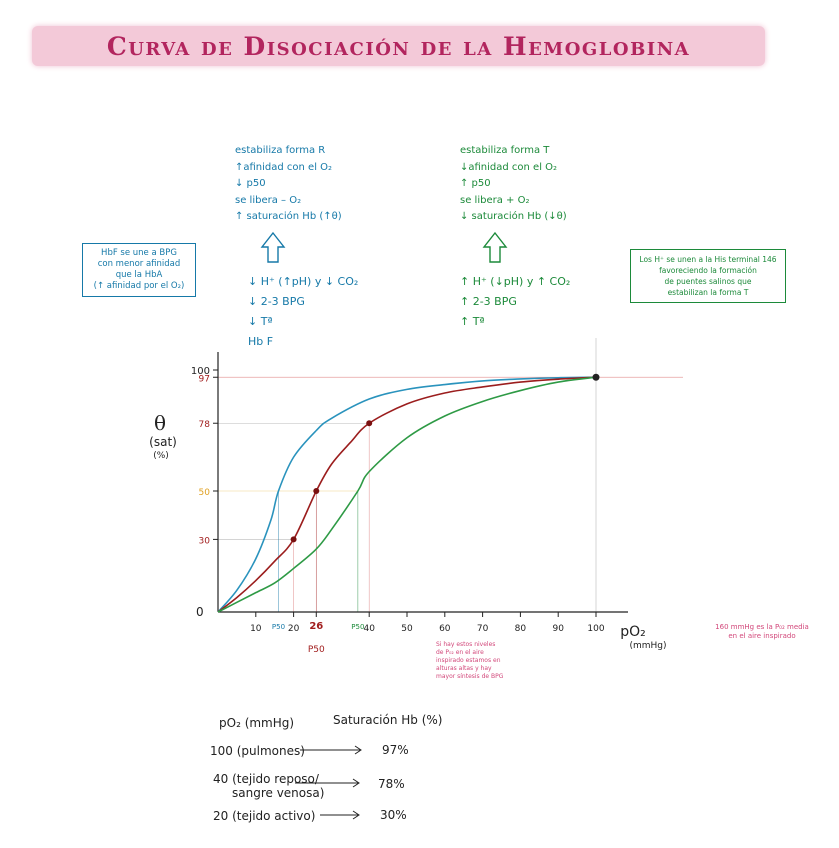 The height and width of the screenshot is (848, 839). What do you see at coordinates (268, 200) in the screenshot?
I see `left-line: se libera – O₂` at bounding box center [268, 200].